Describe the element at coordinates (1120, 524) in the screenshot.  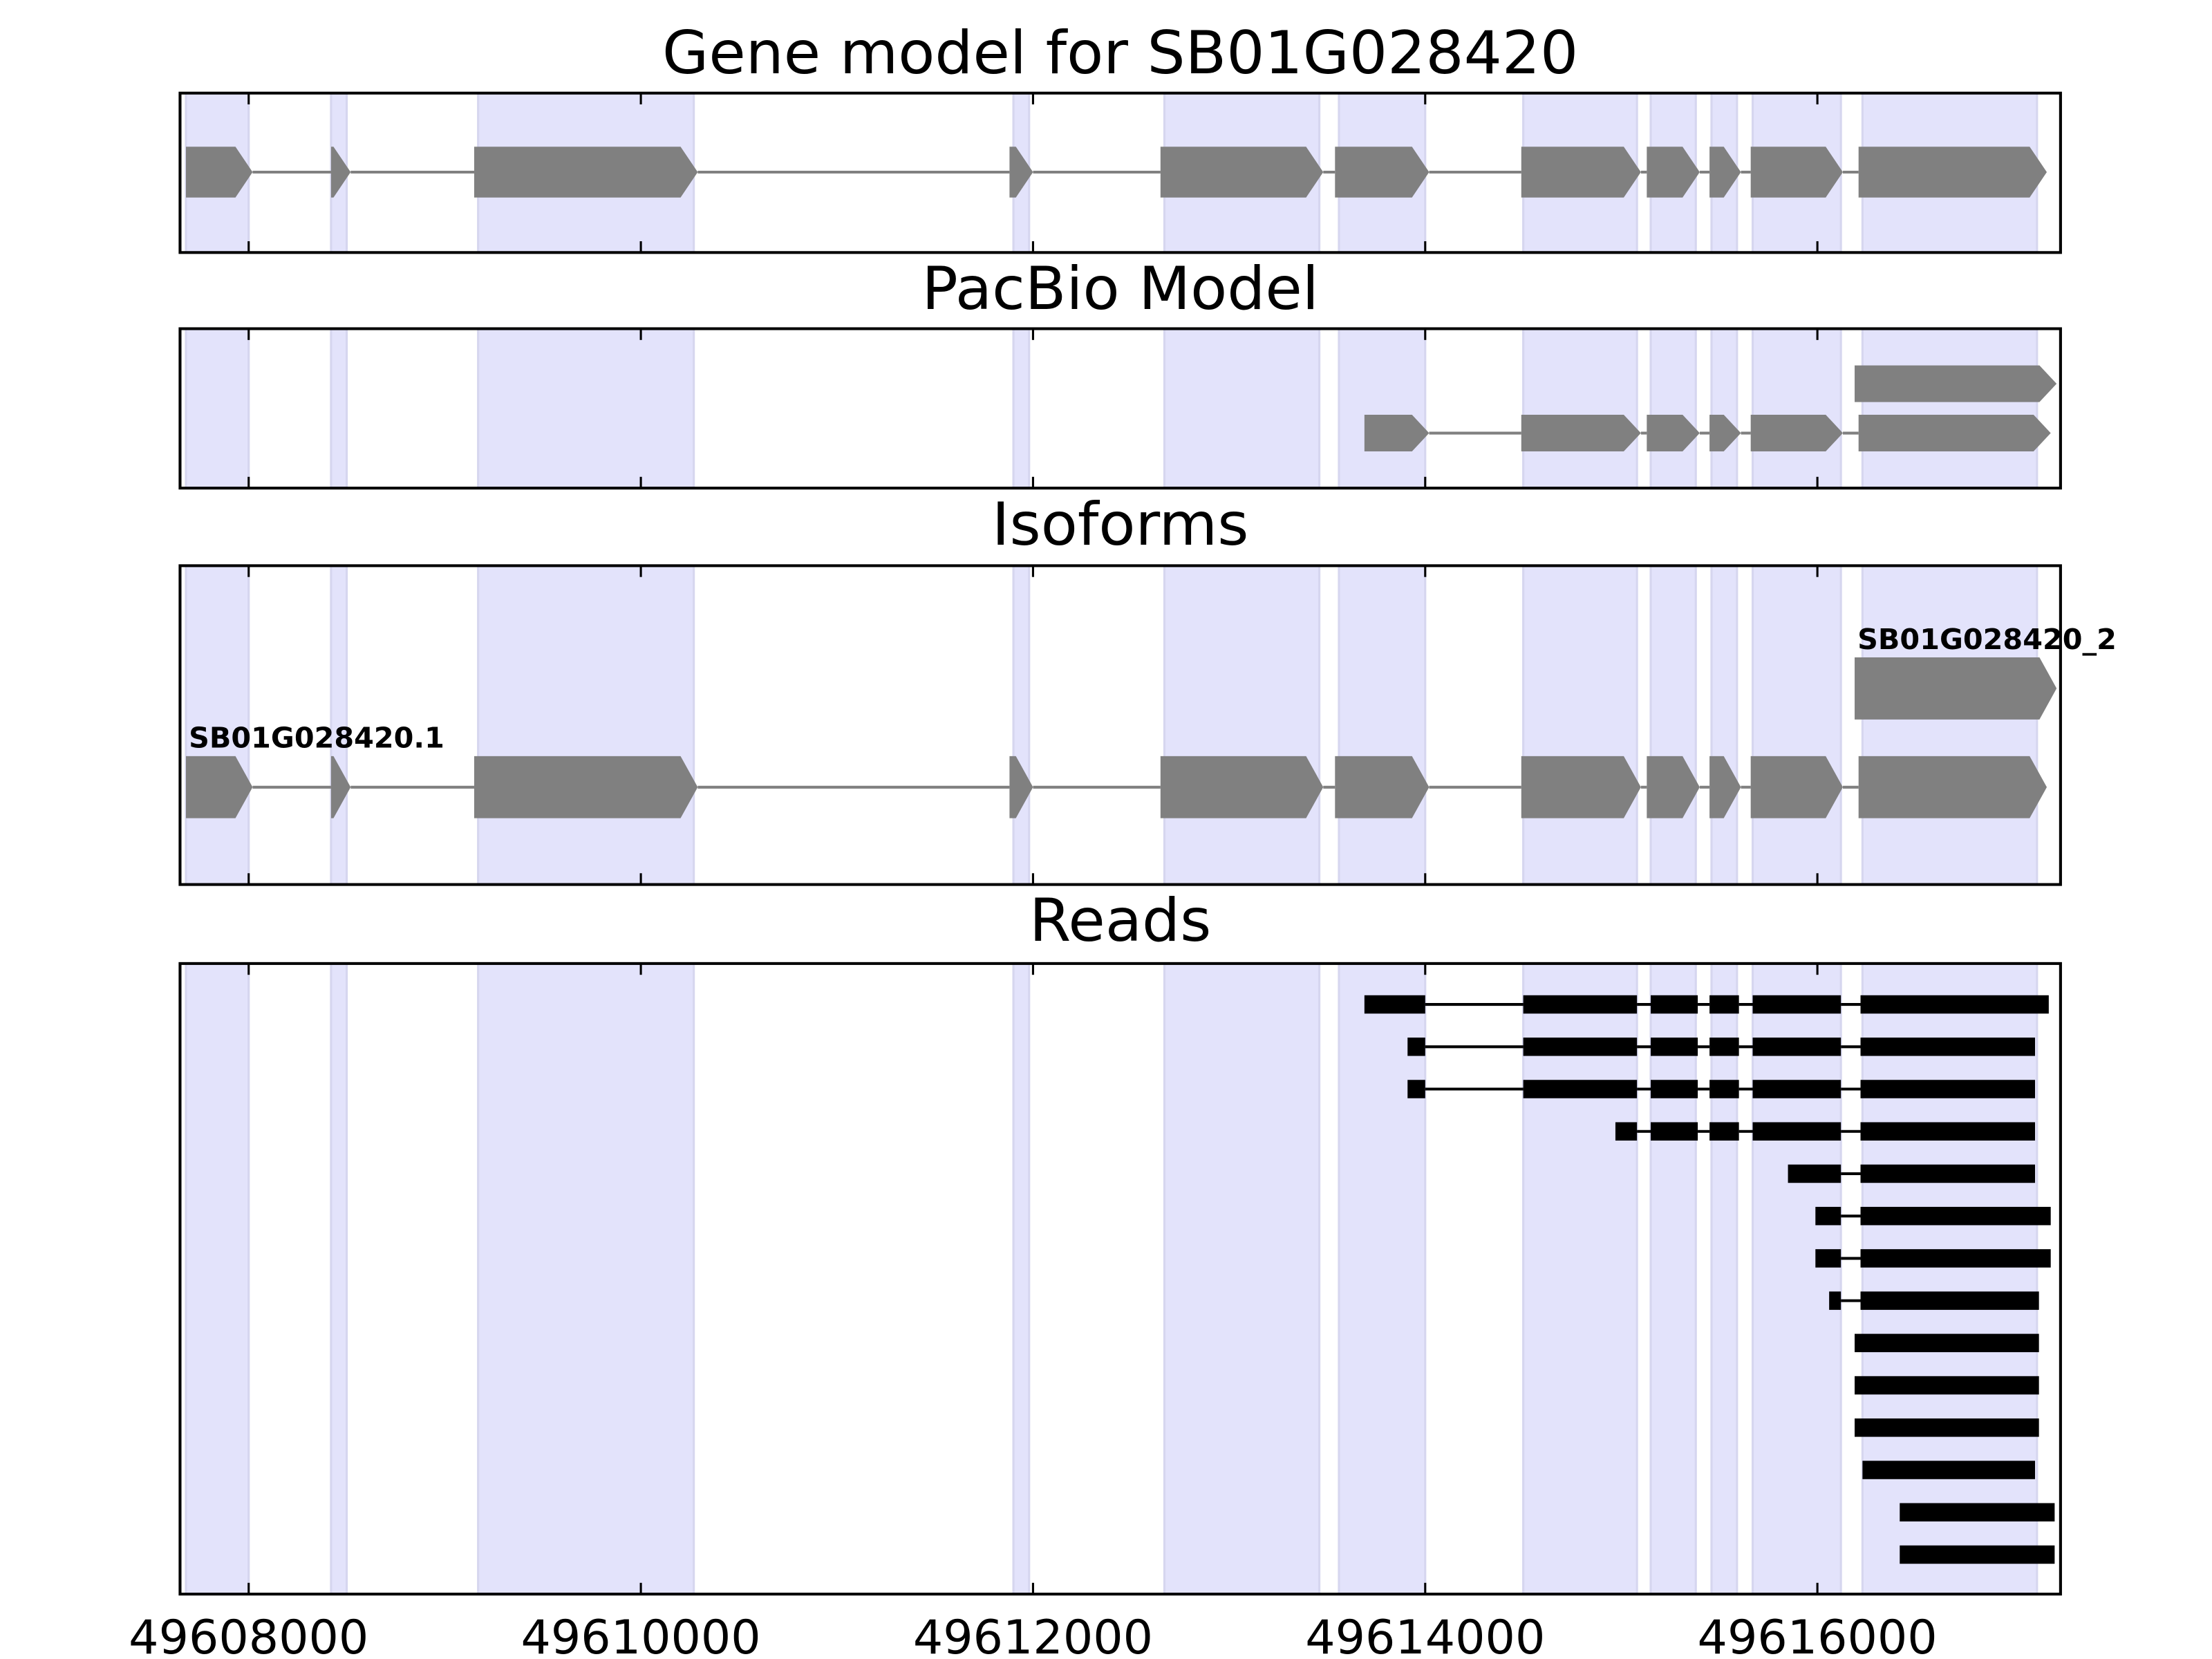
I see `panel-title: Isoforms` at that location.